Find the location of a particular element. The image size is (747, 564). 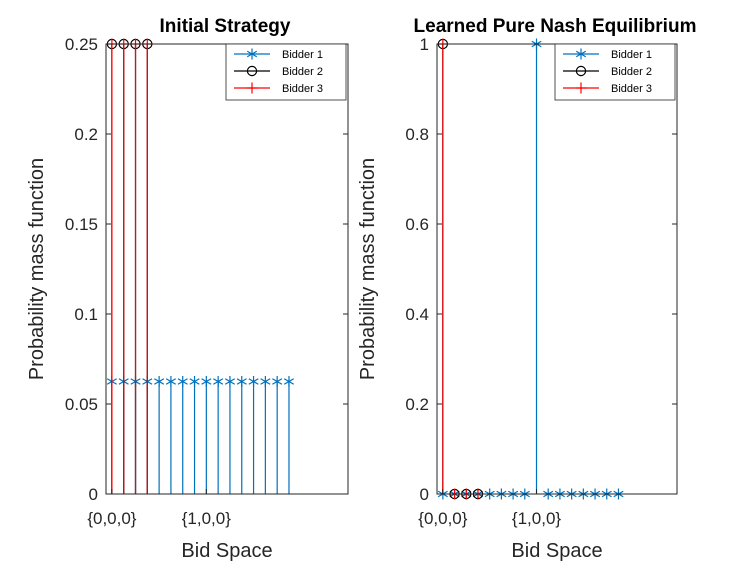

y-tick-label: 0.05 is located at coordinates (81, 404).